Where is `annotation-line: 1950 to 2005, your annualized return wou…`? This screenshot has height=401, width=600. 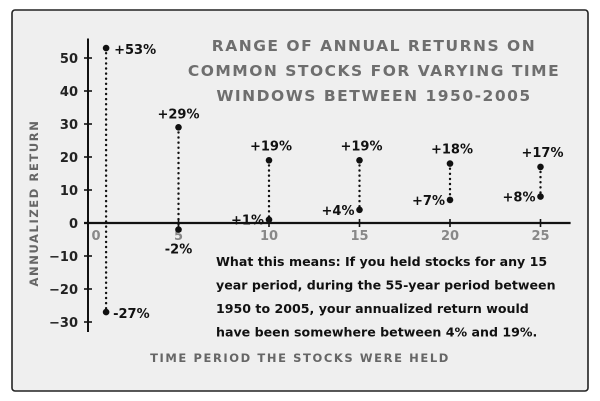
annotation-line: 1950 to 2005, your annualized return wou… is located at coordinates (372, 308).